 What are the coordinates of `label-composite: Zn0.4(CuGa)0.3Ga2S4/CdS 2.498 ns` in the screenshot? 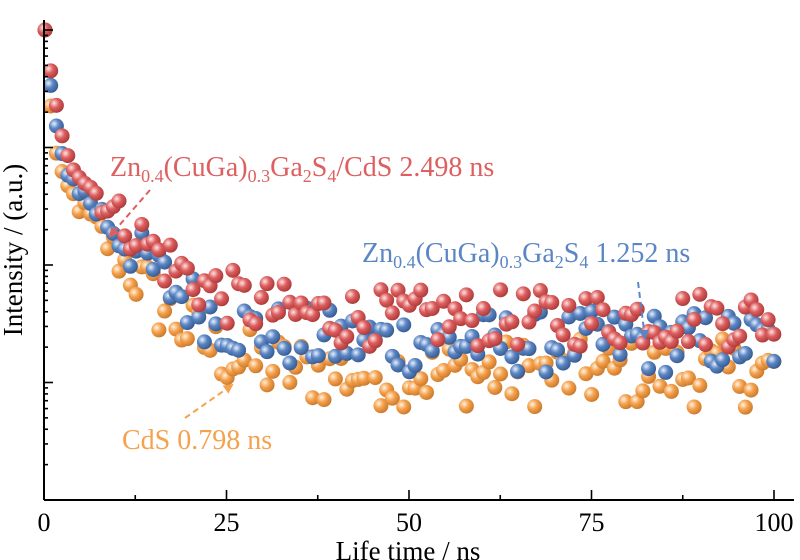 It's located at (302, 169).